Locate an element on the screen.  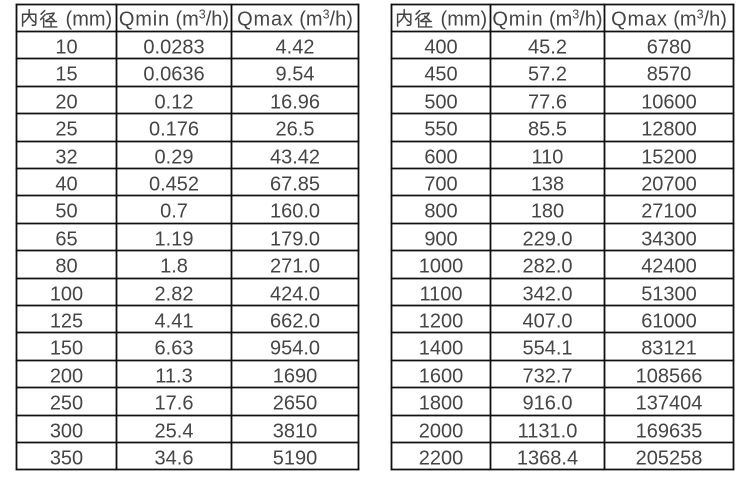
svg-text: 1600 is located at coordinates (441, 376).